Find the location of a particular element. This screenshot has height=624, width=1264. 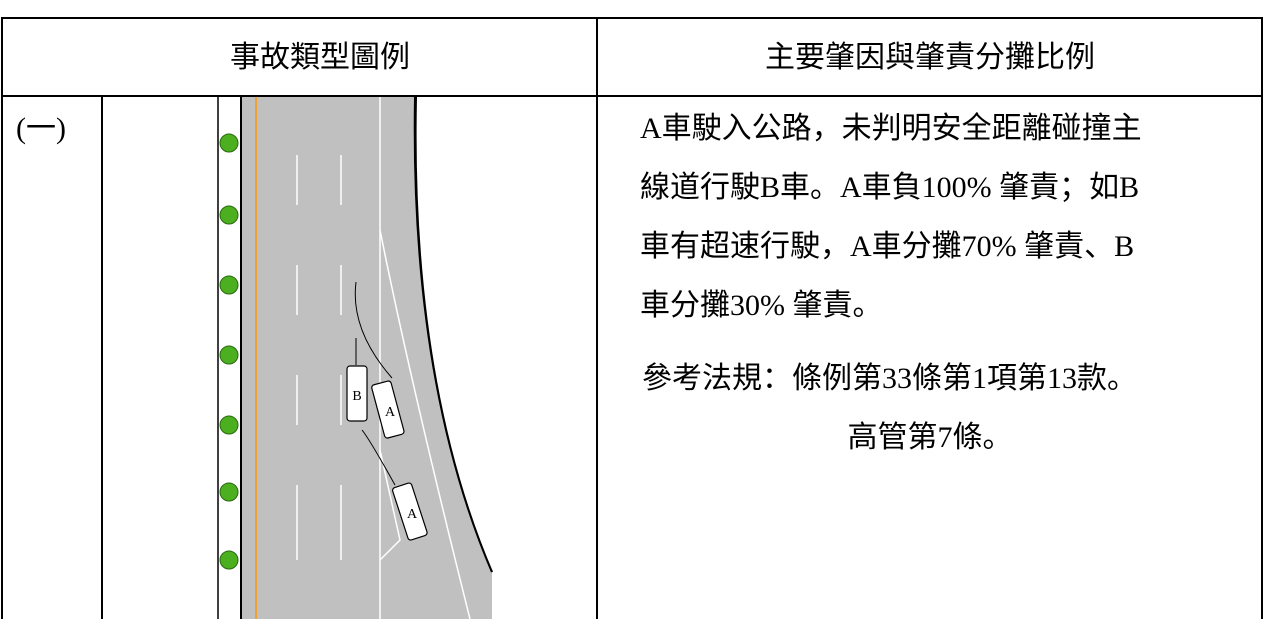

row-number: (一) is located at coordinates (41, 128).